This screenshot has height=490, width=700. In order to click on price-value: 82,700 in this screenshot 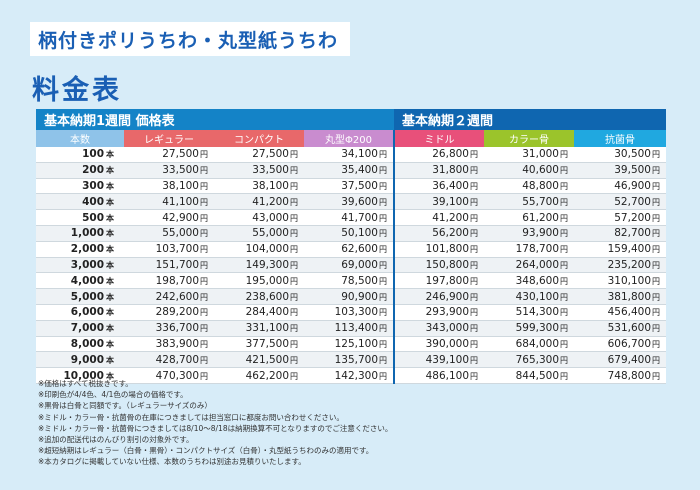, I will do `click(632, 233)`.